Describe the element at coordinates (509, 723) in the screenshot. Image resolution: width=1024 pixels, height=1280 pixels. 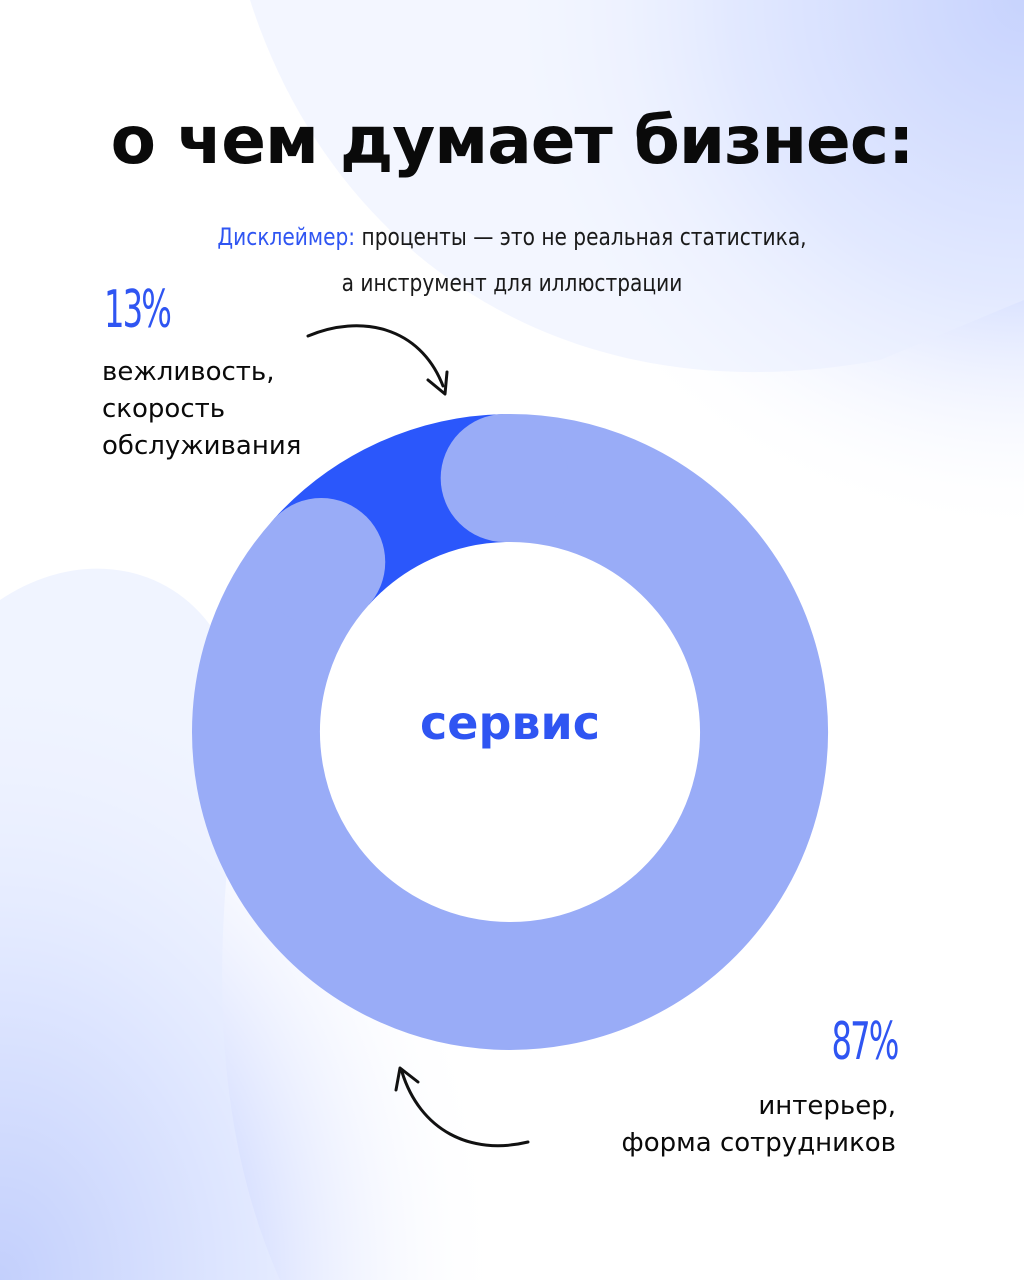
I see `chart-center-label: сервис` at that location.